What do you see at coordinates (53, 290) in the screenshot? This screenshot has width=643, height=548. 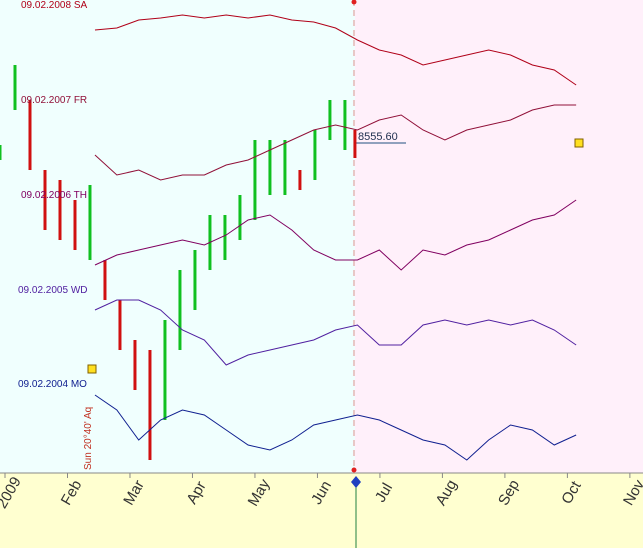 I see `series-label: 09.02.2005 WD` at bounding box center [53, 290].